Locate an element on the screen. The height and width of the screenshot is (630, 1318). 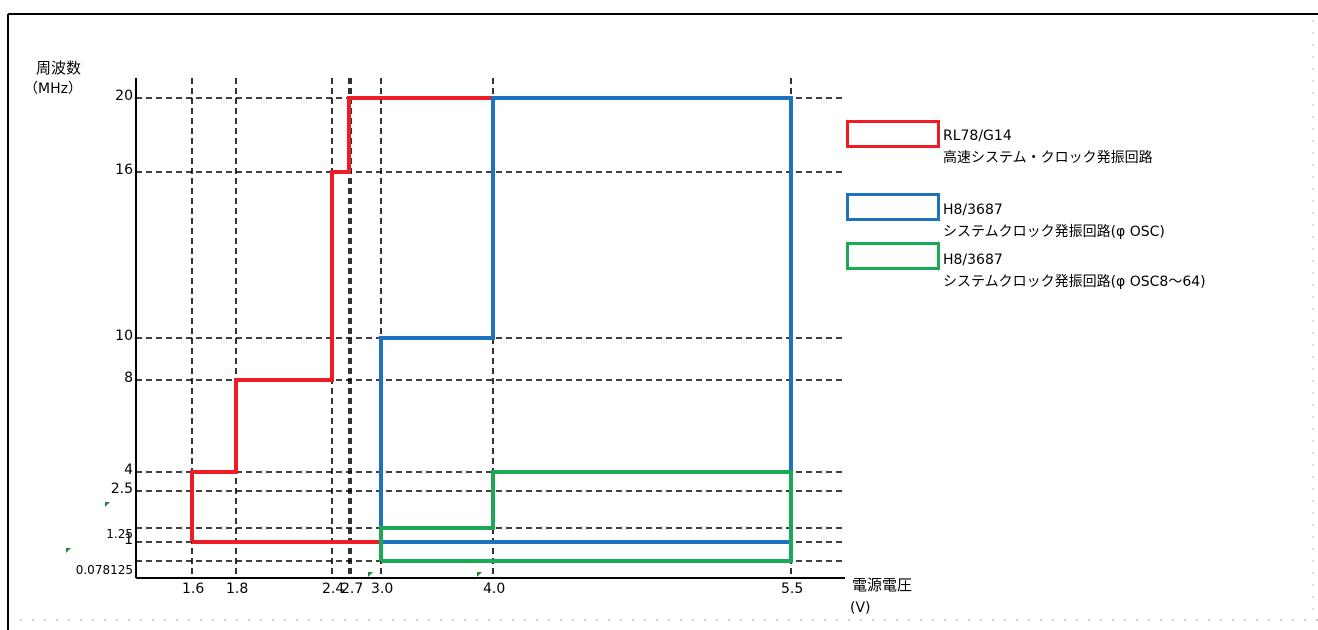
legend-swatch-h8-osc is located at coordinates (893, 207).